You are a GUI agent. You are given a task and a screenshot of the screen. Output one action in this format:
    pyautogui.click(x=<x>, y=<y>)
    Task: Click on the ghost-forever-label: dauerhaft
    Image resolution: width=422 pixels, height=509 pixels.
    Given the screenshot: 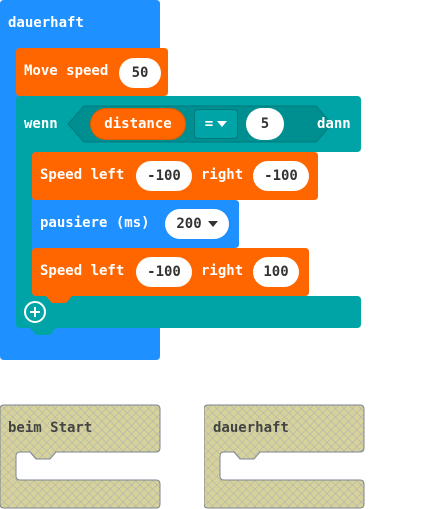 What is the action you would take?
    pyautogui.click(x=251, y=428)
    